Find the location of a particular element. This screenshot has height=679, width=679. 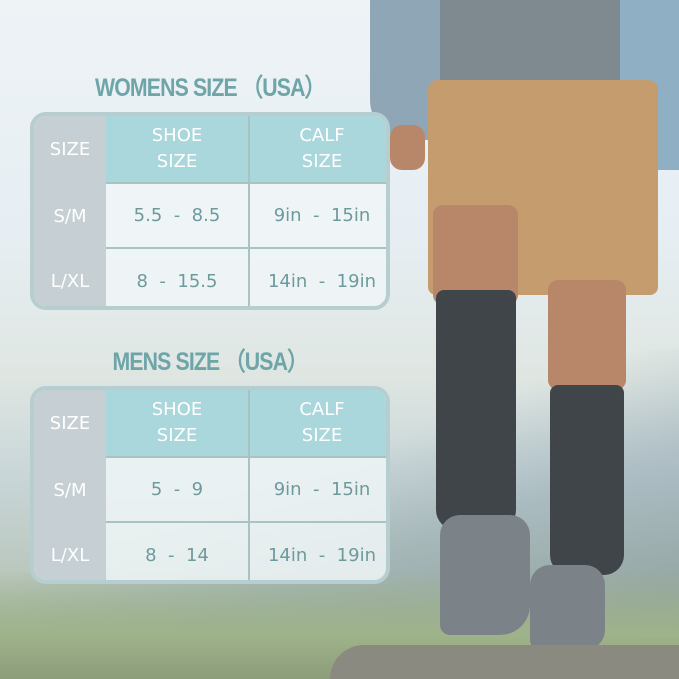

shoe-size-cell: 8 - 14 is located at coordinates (178, 551).